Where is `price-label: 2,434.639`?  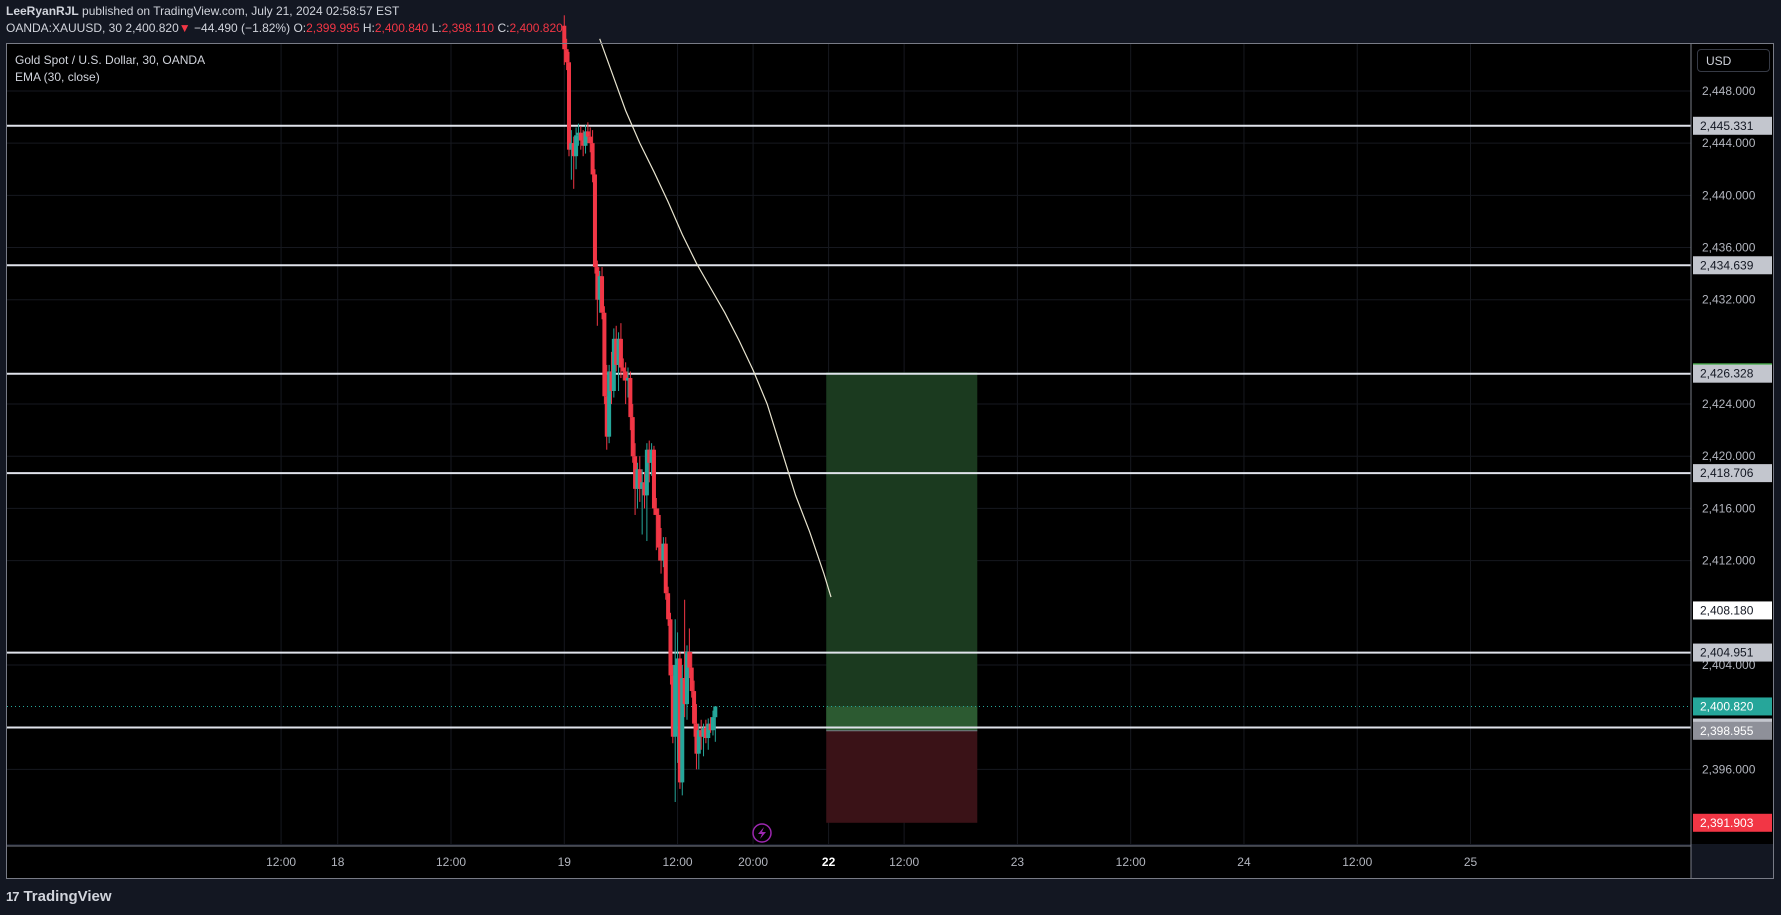 price-label: 2,434.639 is located at coordinates (1732, 265).